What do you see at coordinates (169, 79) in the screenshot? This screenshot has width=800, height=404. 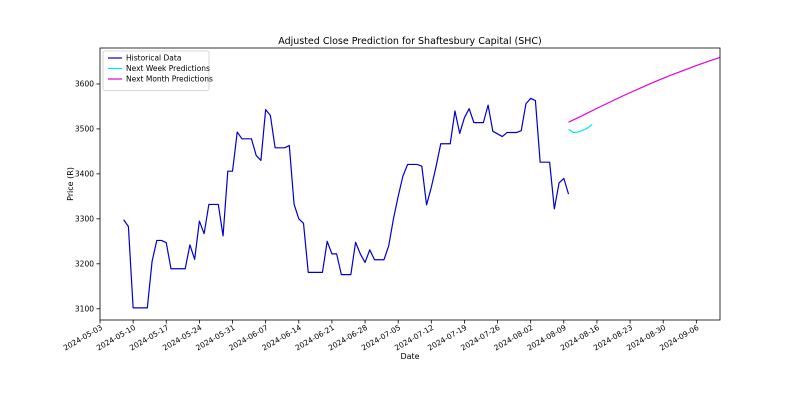 I see `legend-label-2: Next Month Predictions` at bounding box center [169, 79].